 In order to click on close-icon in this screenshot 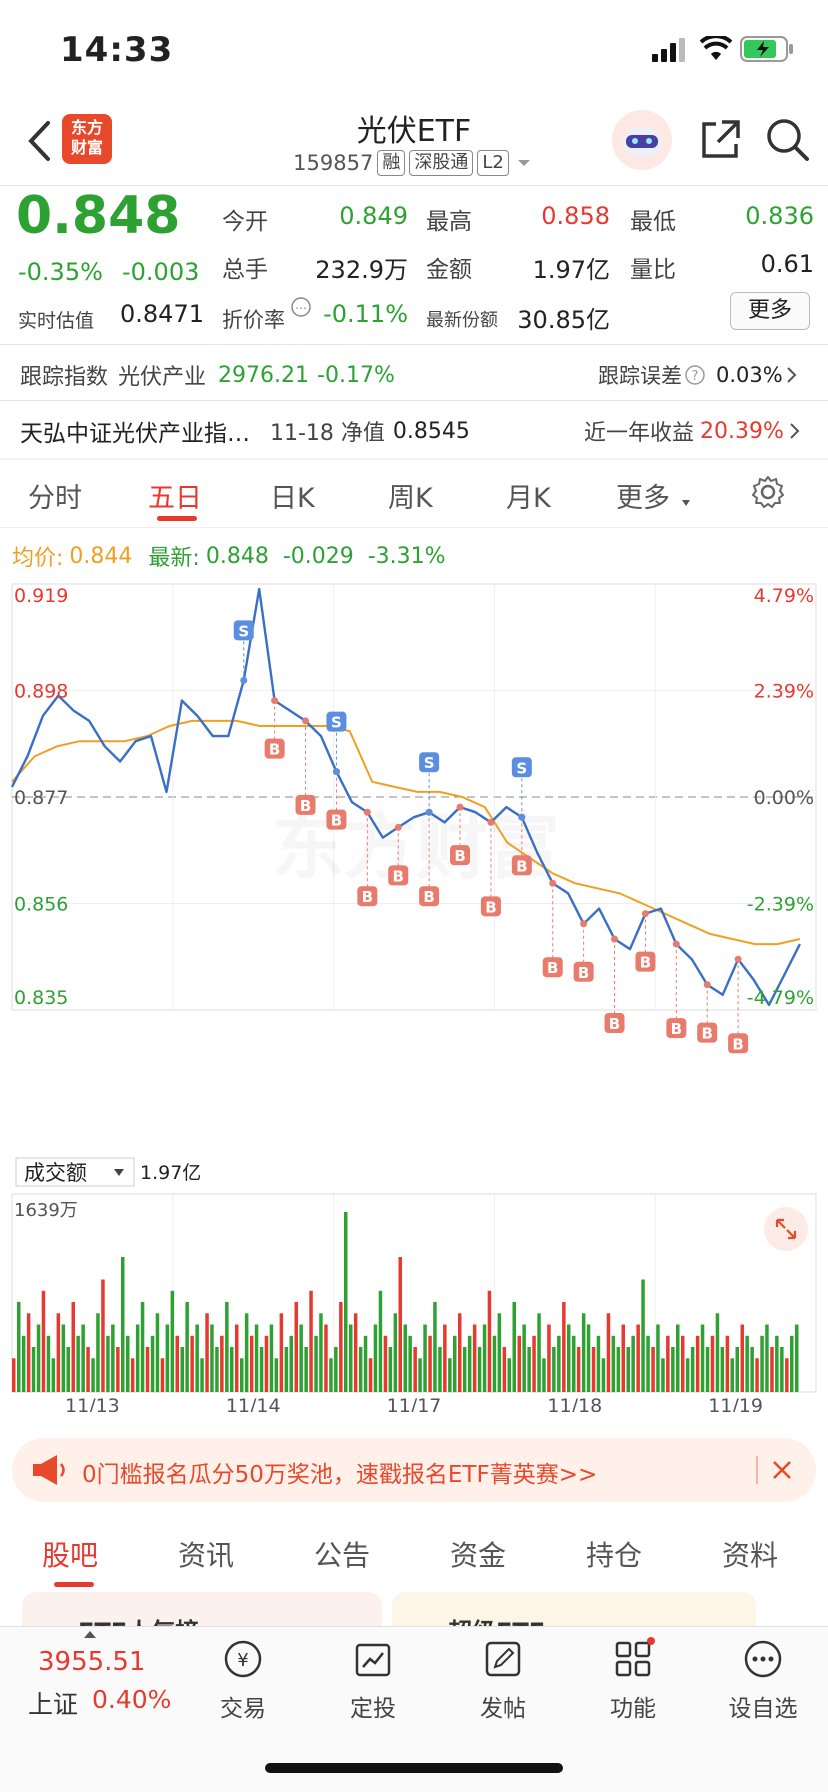, I will do `click(782, 1470)`.